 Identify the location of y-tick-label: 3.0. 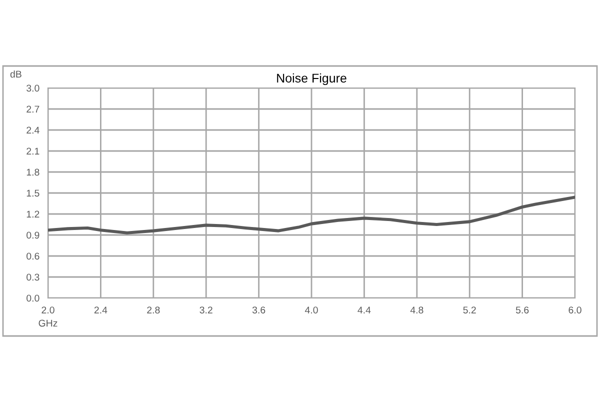
(33, 88).